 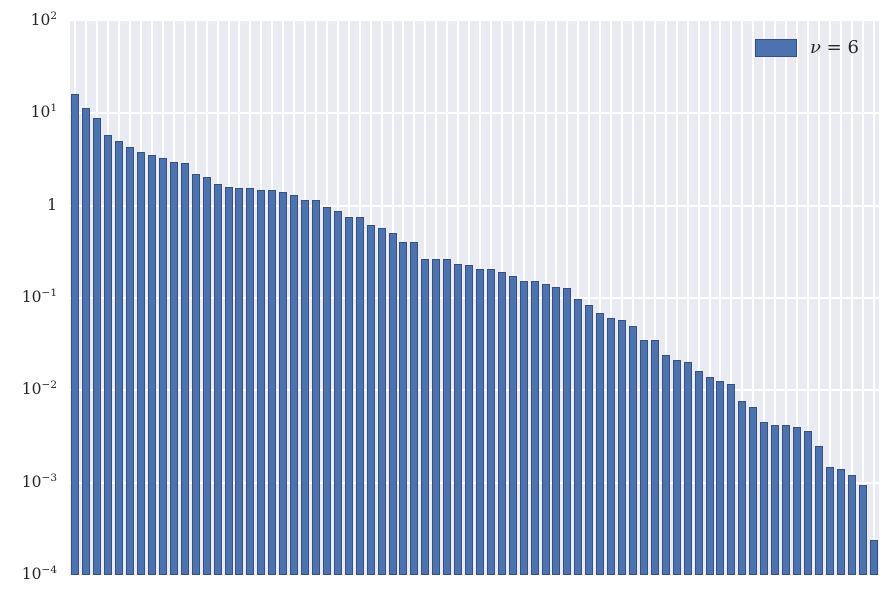 What do you see at coordinates (39, 389) in the screenshot?
I see `y-axis-tick-label: 10⁻²` at bounding box center [39, 389].